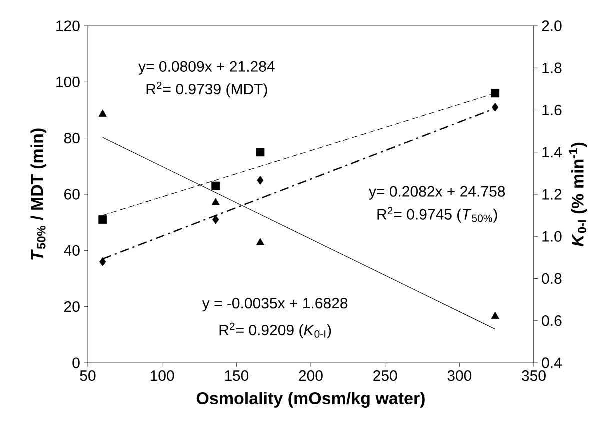 The image size is (610, 437). What do you see at coordinates (88, 376) in the screenshot?
I see `x-tick-label: 50` at bounding box center [88, 376].